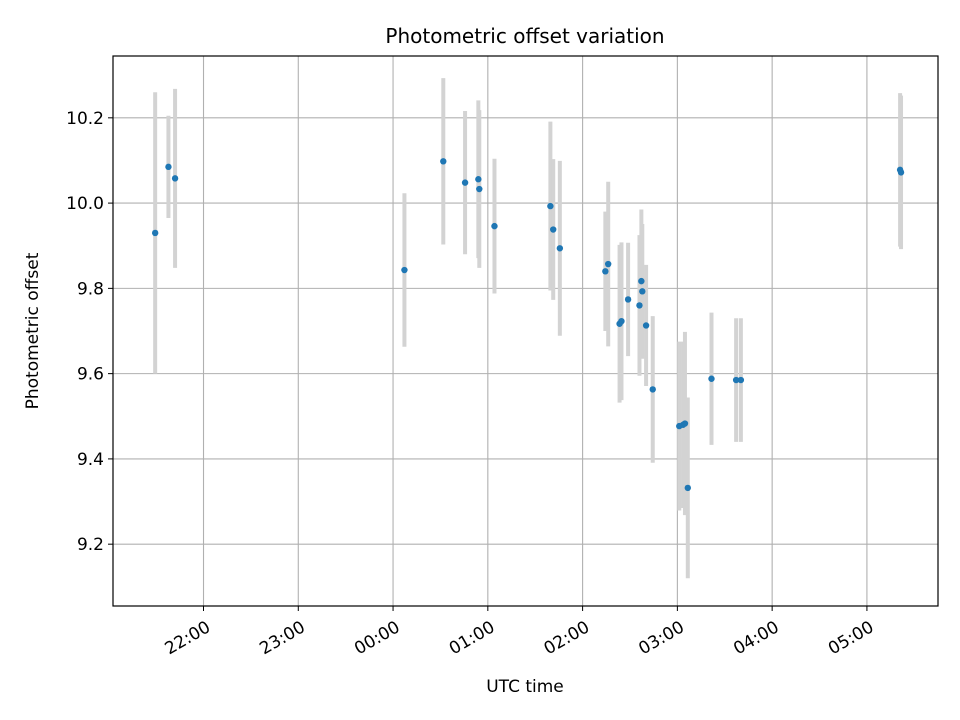 This screenshot has width=960, height=720. I want to click on y-tick-label: 9.6, so click(90, 375).